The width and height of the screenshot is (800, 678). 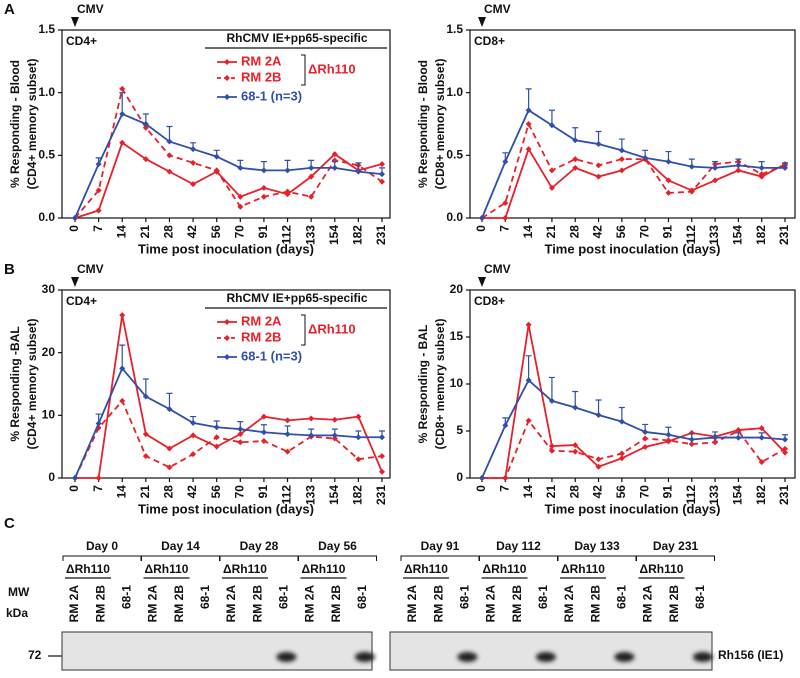 I want to click on legend-entry: RM 2A, so click(x=261, y=60).